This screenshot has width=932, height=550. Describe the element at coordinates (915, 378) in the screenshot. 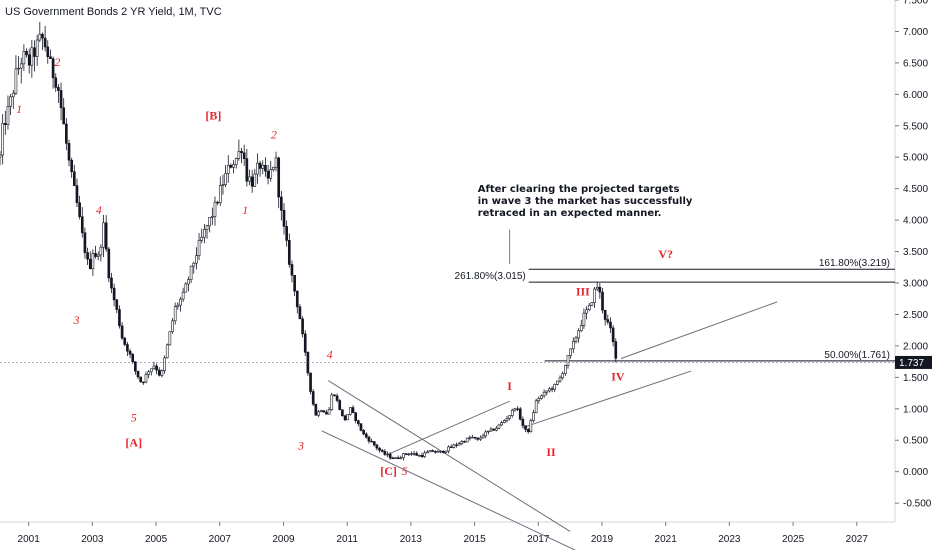

I see `price-tick-label: 1.500` at that location.